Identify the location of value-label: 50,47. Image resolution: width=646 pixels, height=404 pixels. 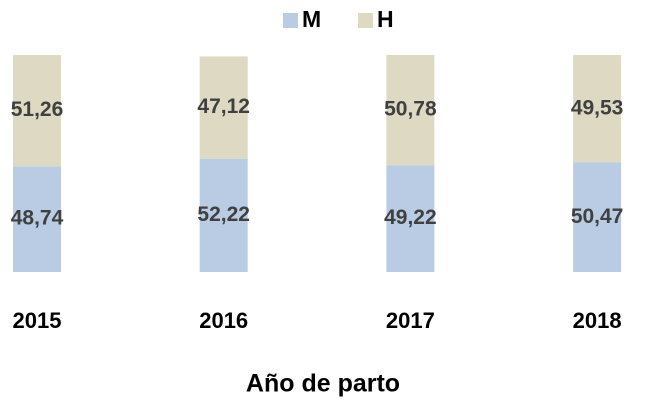
(597, 216).